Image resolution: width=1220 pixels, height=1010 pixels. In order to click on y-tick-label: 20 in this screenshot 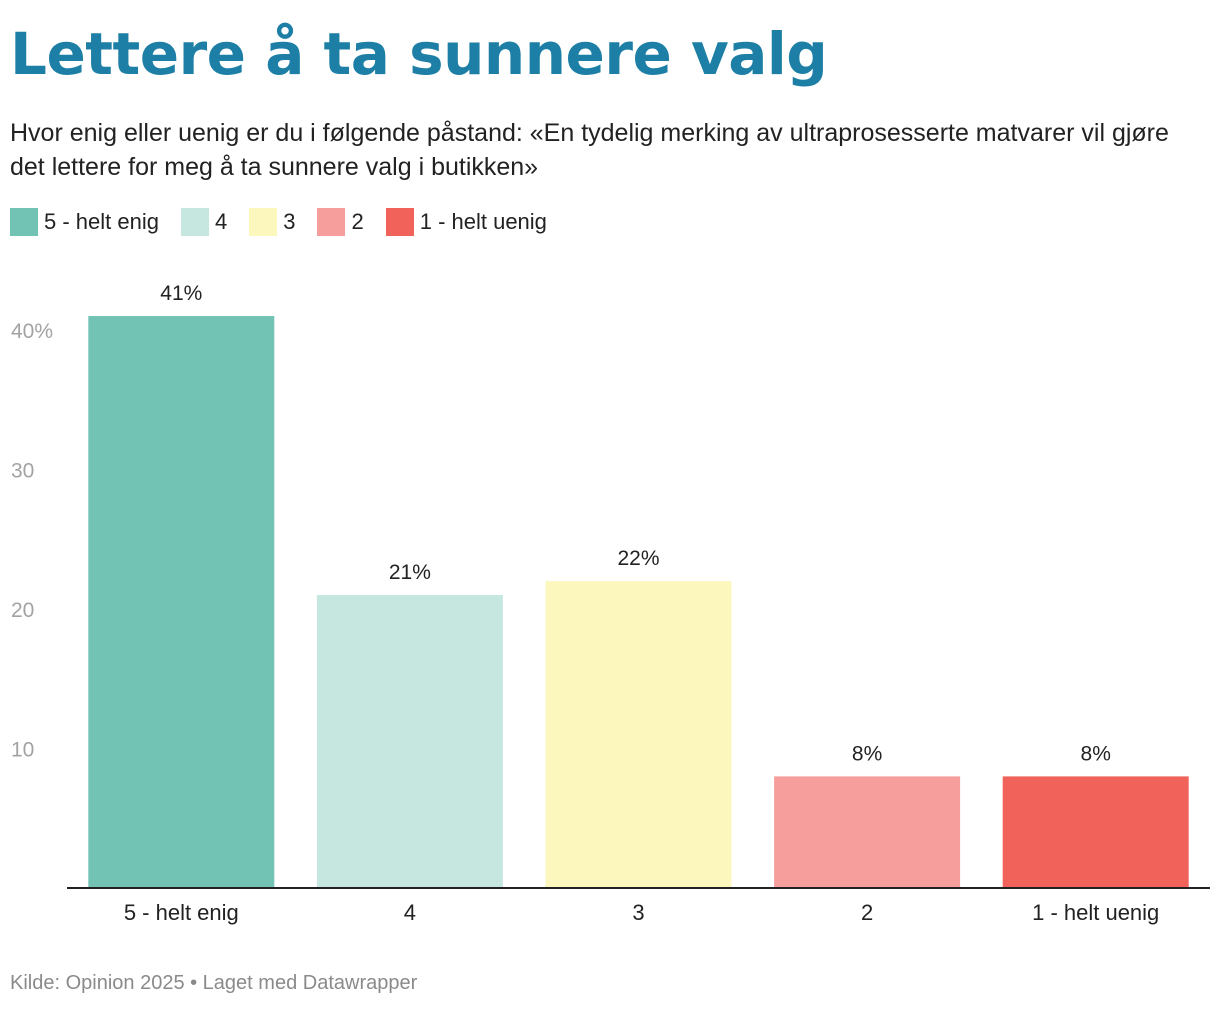, I will do `click(22, 610)`.